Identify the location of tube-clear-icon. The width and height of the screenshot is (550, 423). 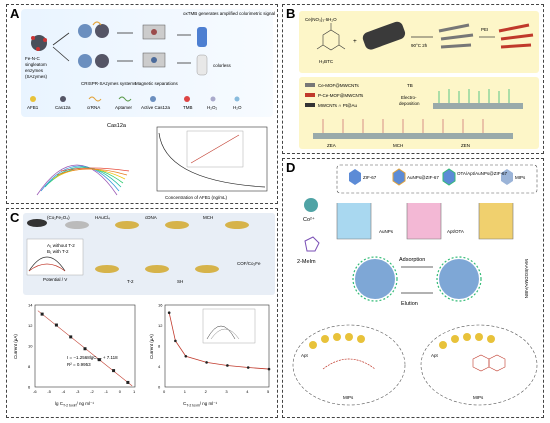
(202, 65).